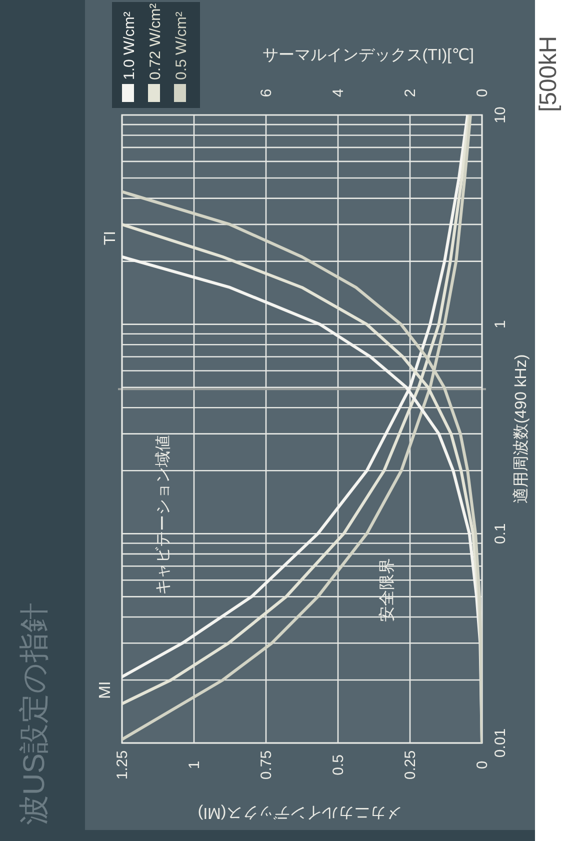 This screenshot has height=841, width=564. Describe the element at coordinates (338, 93) in the screenshot. I see `x2-tick-label: 4` at that location.